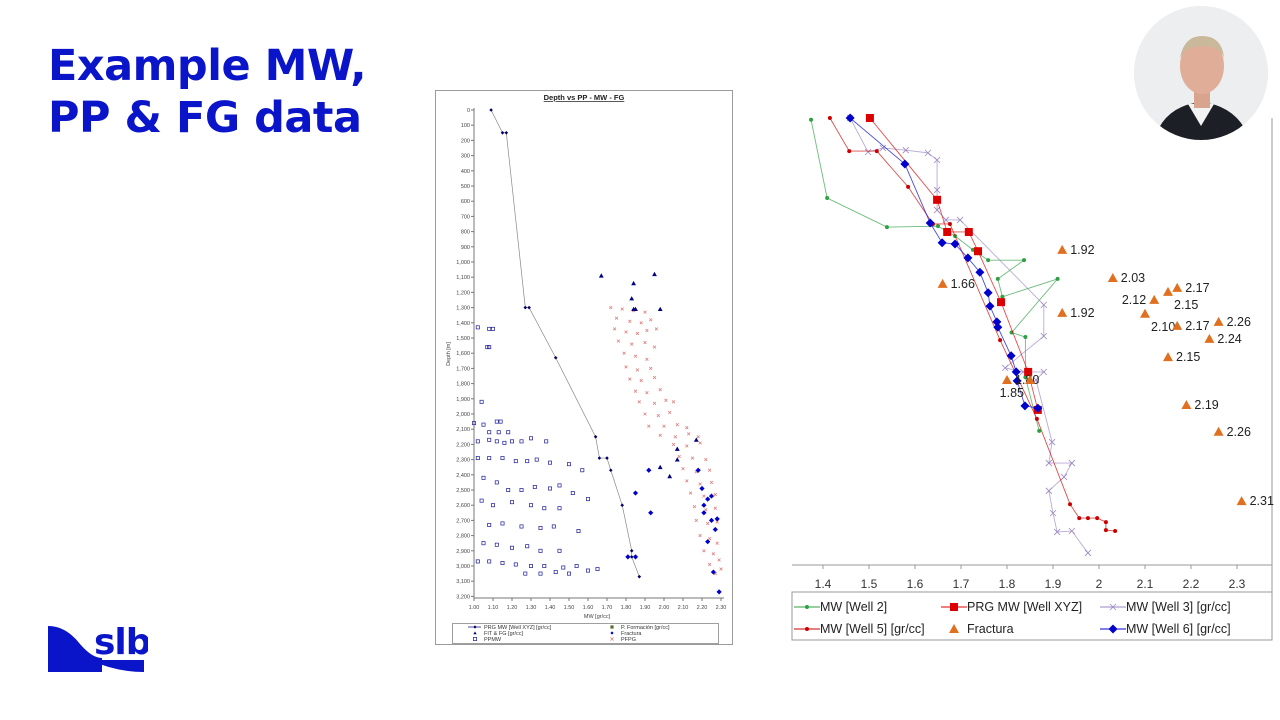 This screenshot has width=1280, height=720. I want to click on y-tick-label: 2,700, so click(463, 521).